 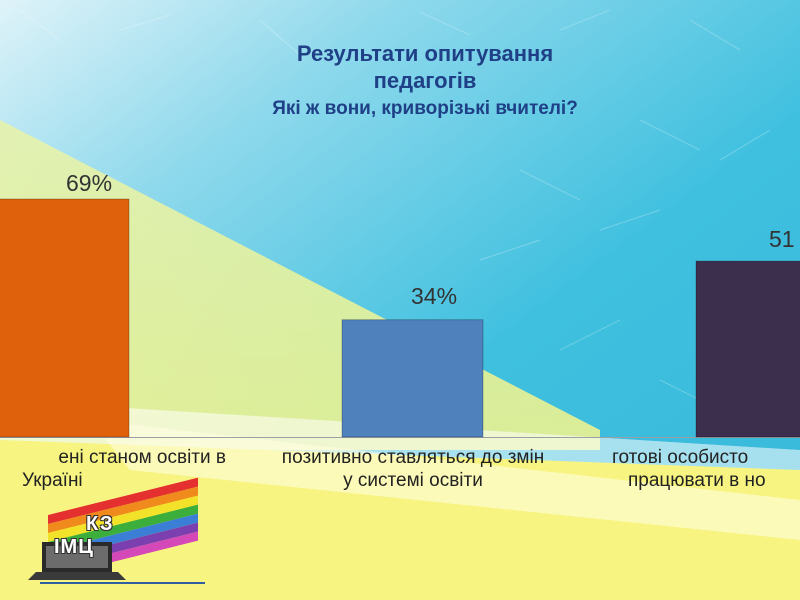 I want to click on data-label-bar-2: 34%, so click(x=434, y=296).